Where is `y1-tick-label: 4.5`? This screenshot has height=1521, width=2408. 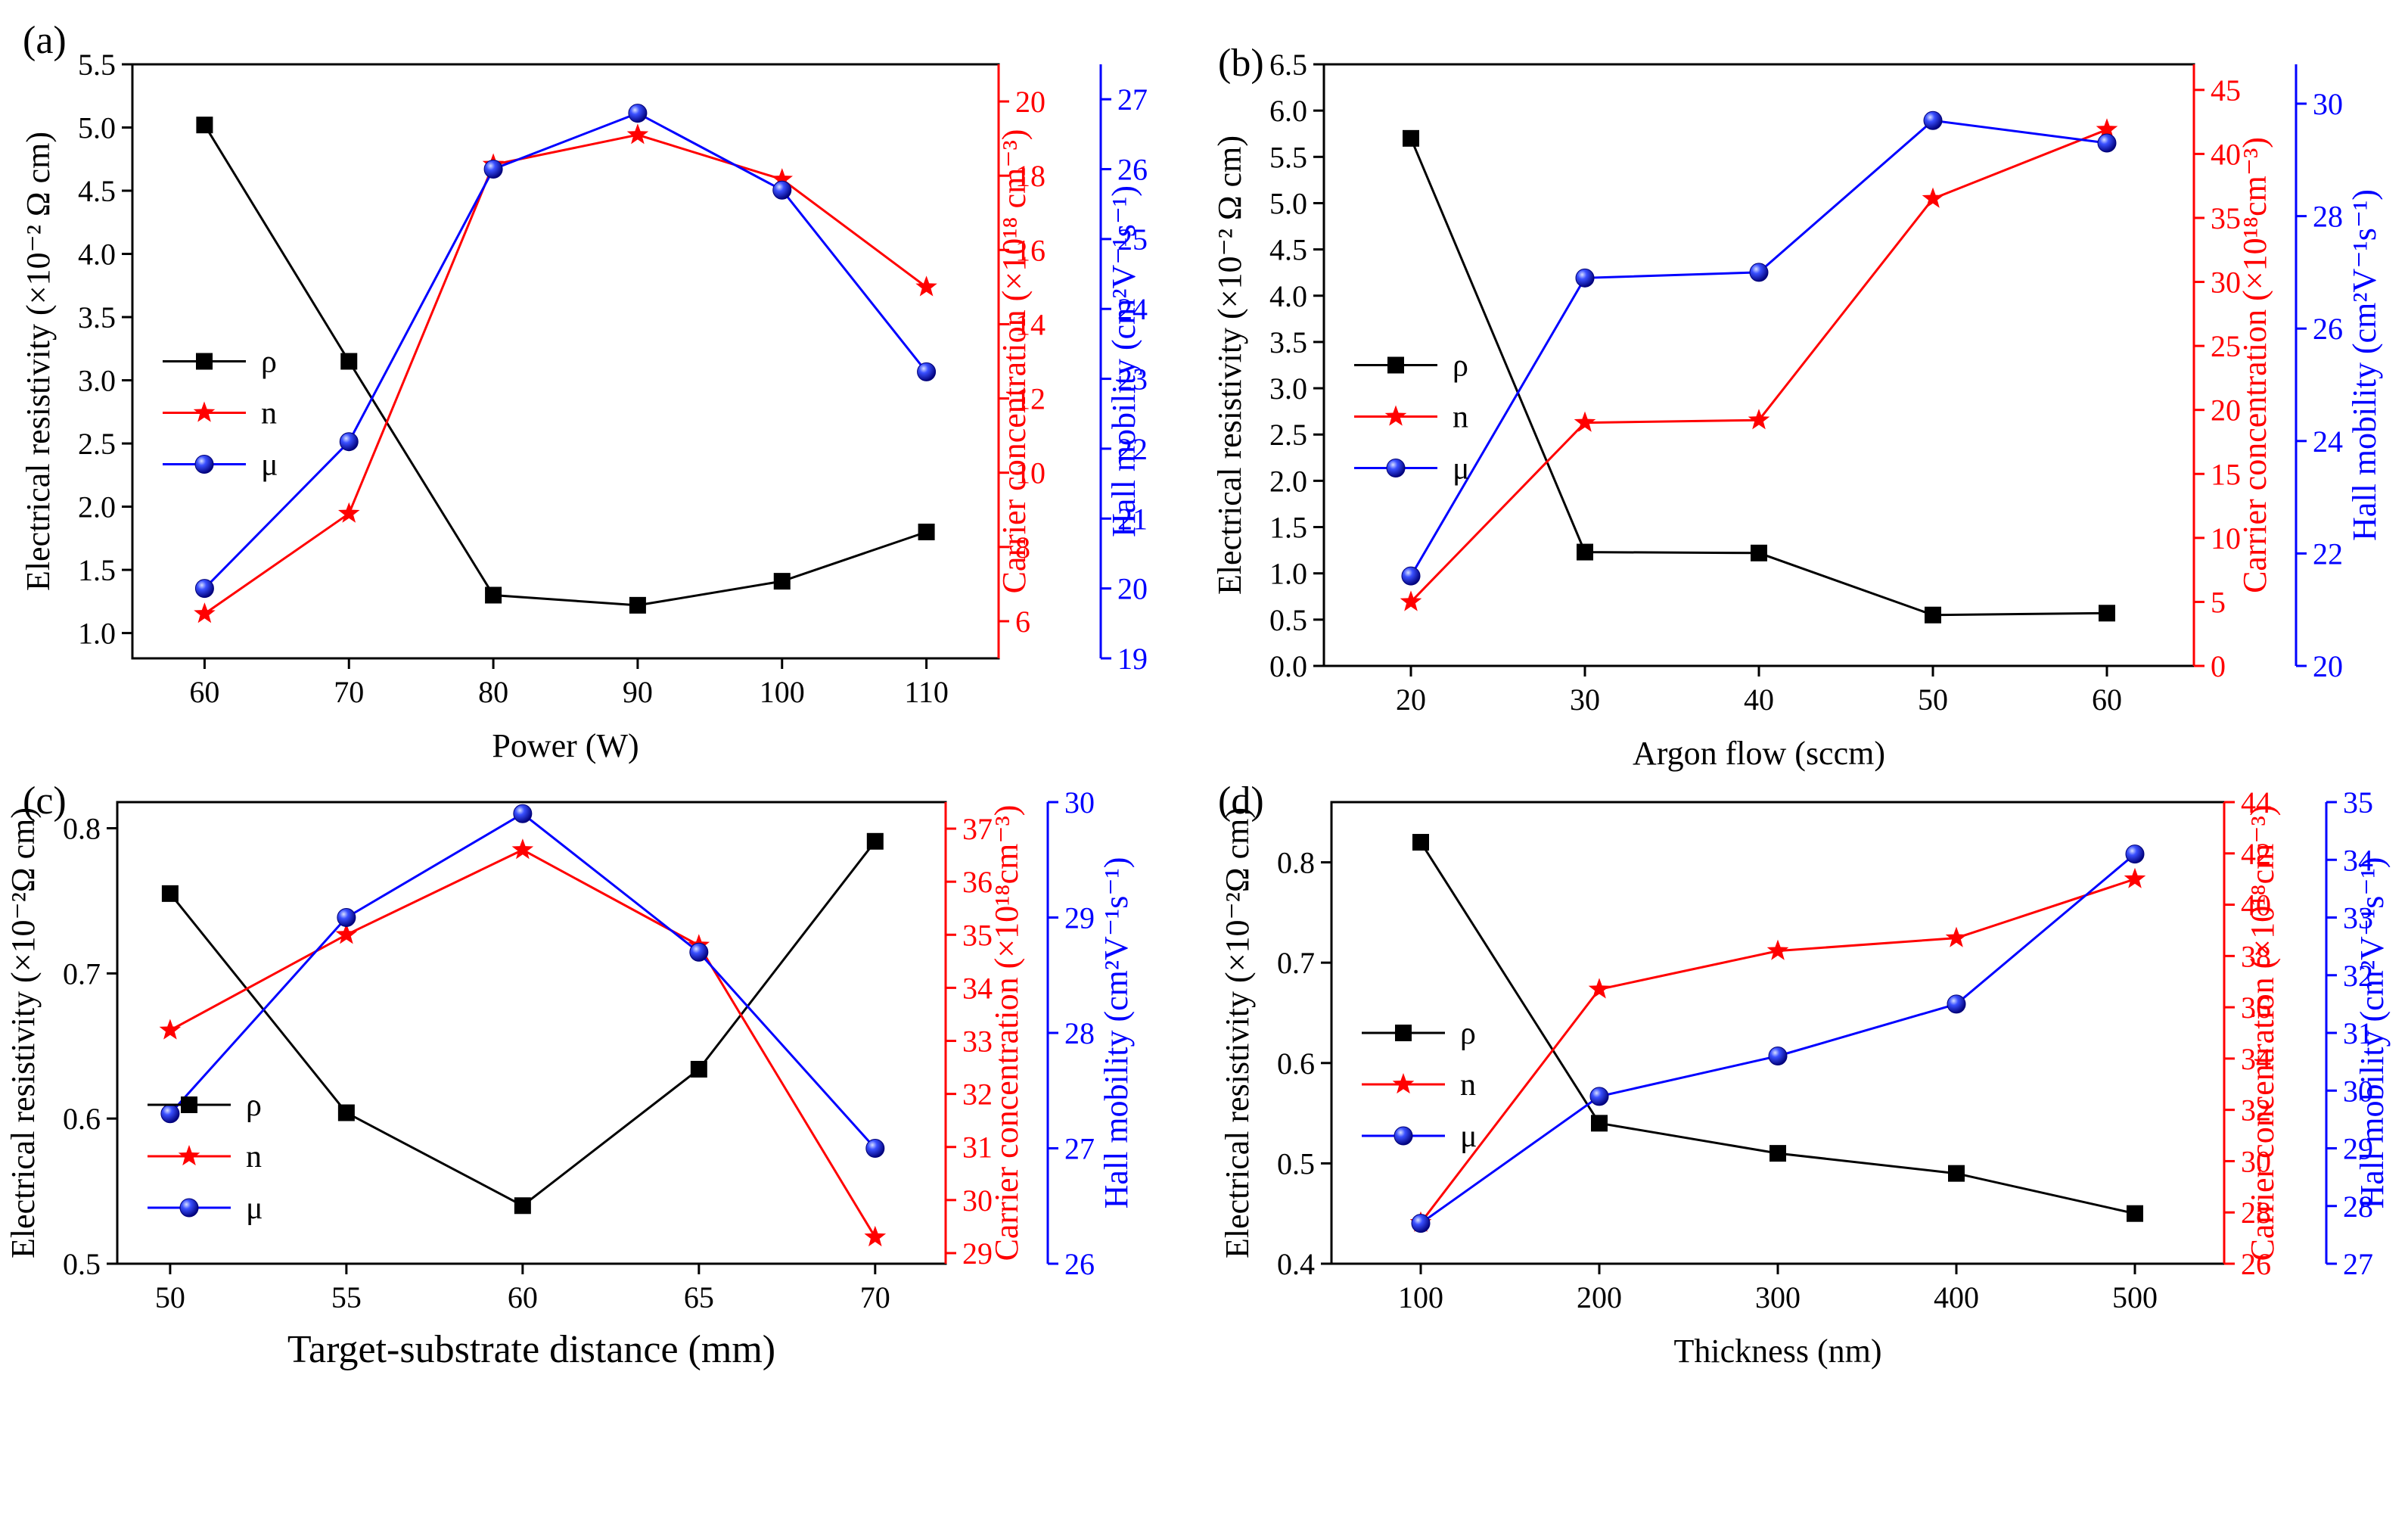 y1-tick-label: 4.5 is located at coordinates (97, 191).